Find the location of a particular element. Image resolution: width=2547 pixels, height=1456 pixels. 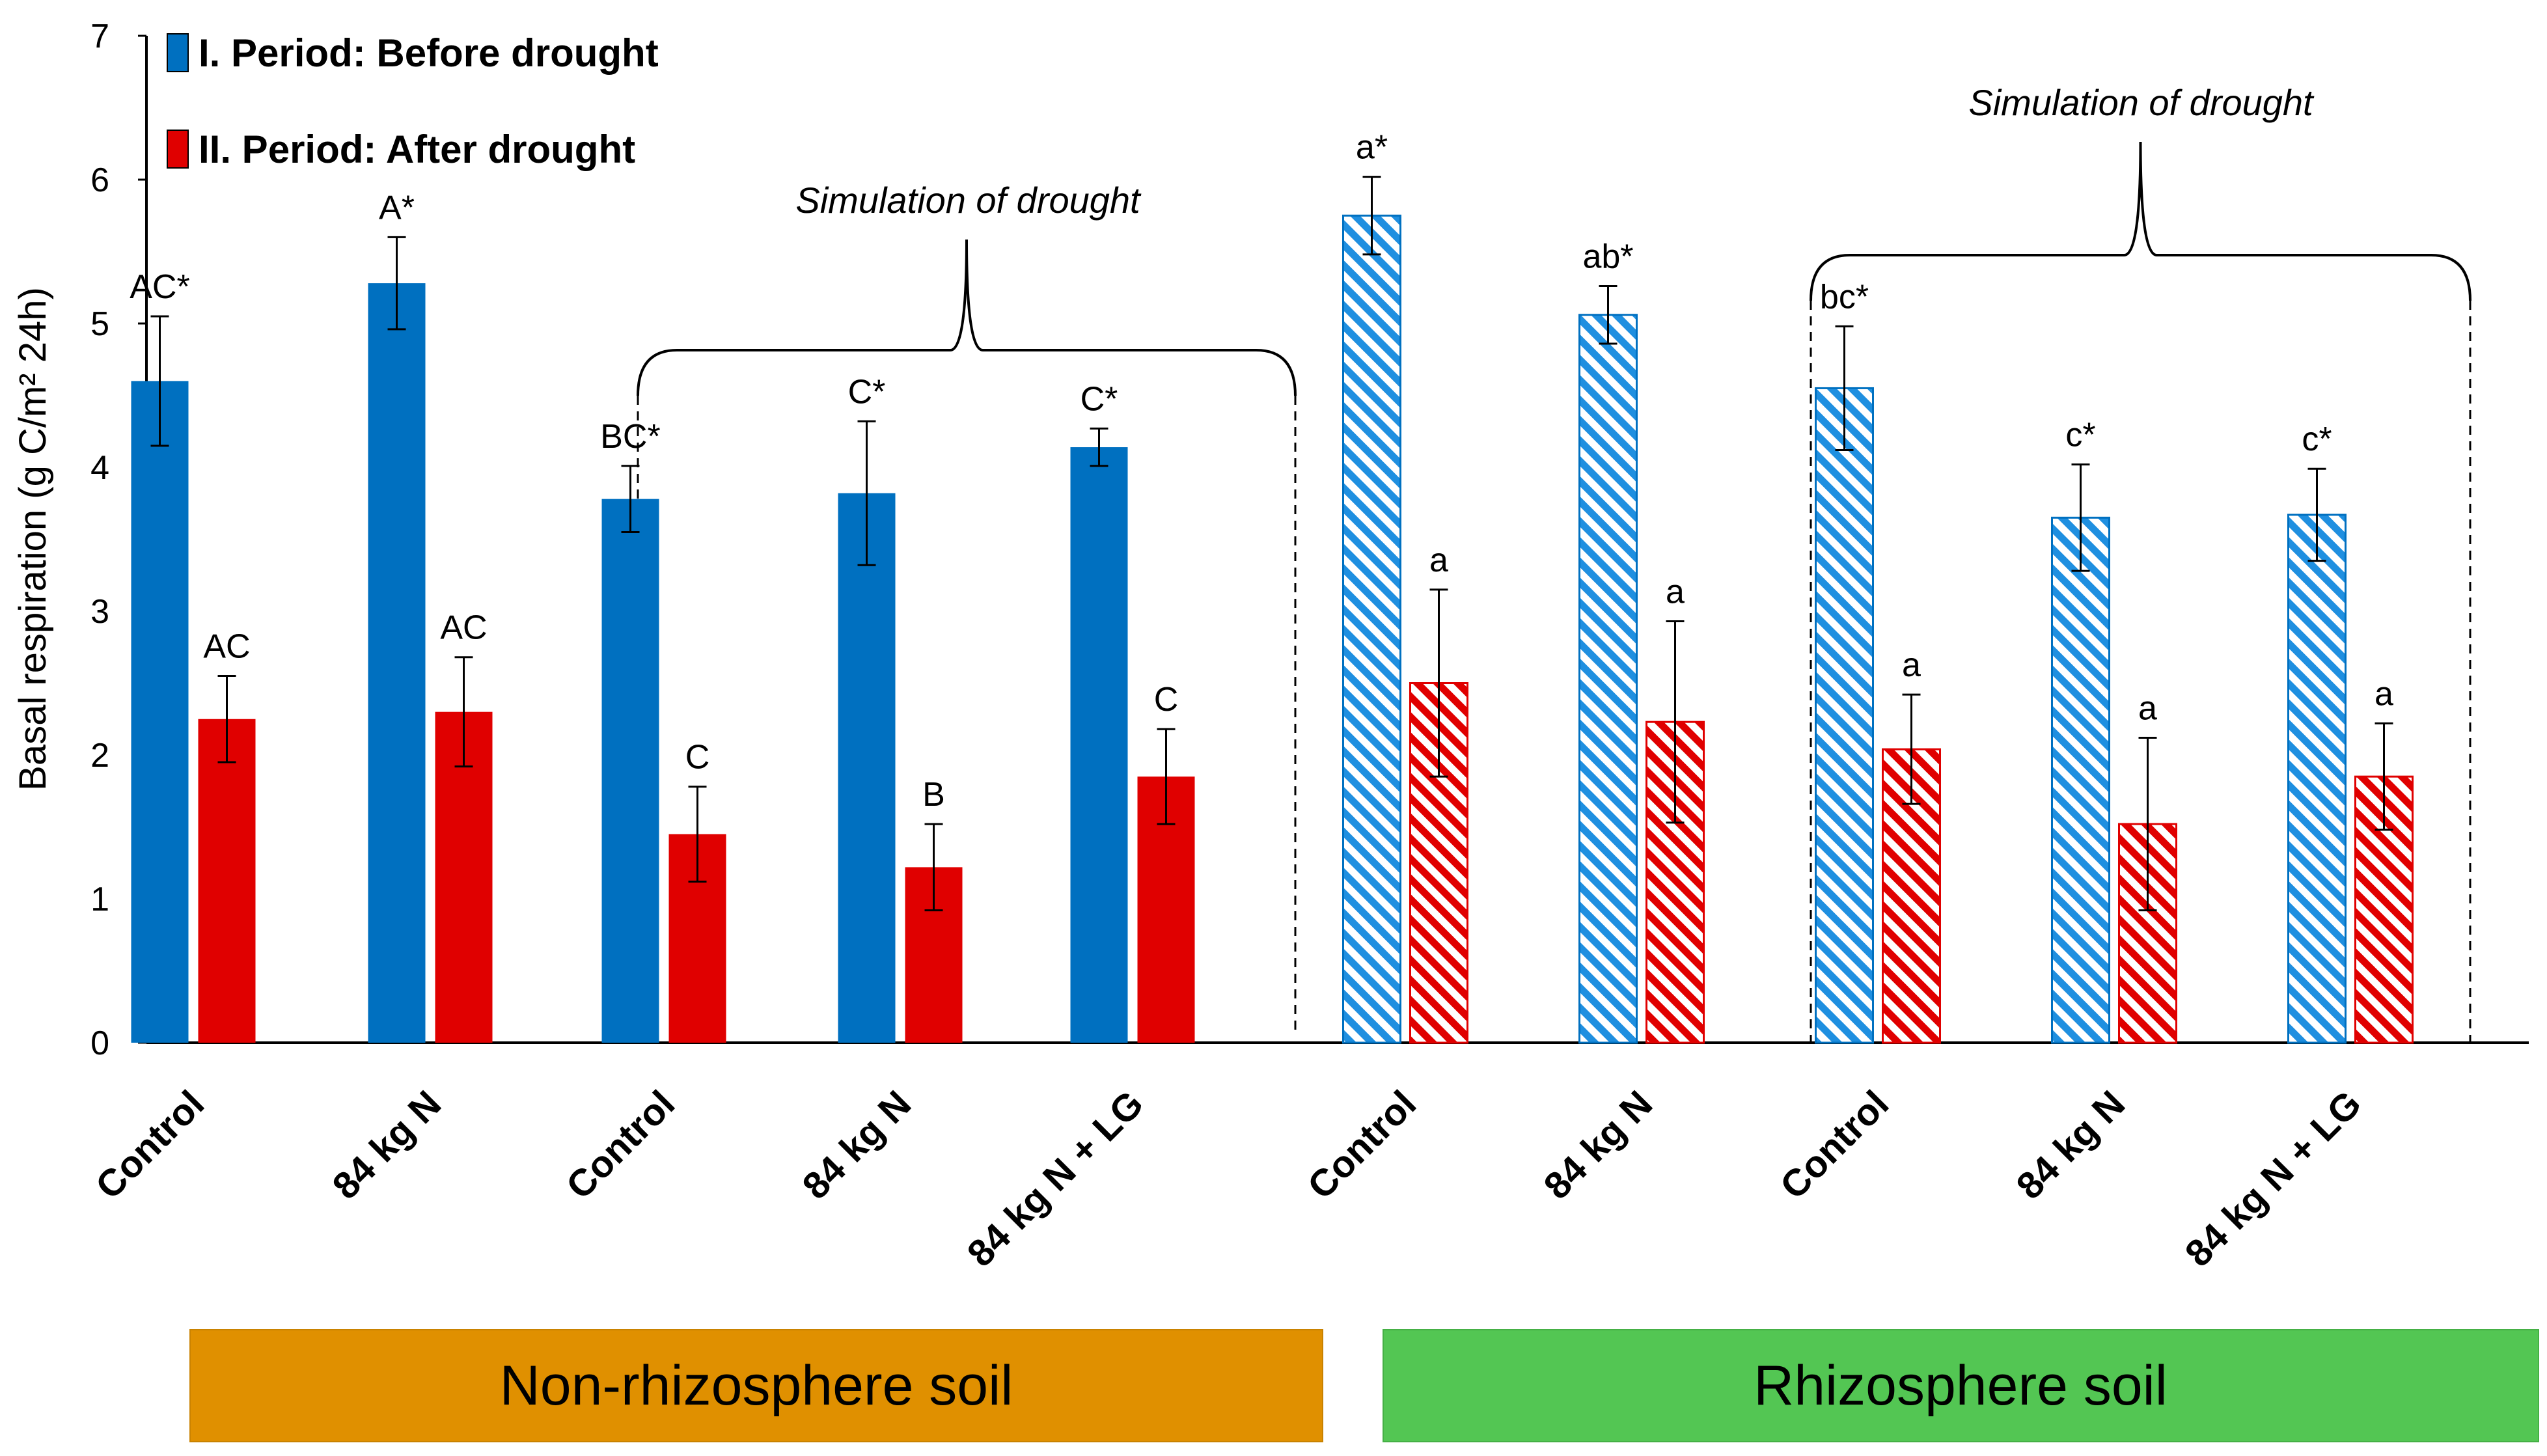

drought-label-left: Simulation of drought is located at coordinates (969, 201).